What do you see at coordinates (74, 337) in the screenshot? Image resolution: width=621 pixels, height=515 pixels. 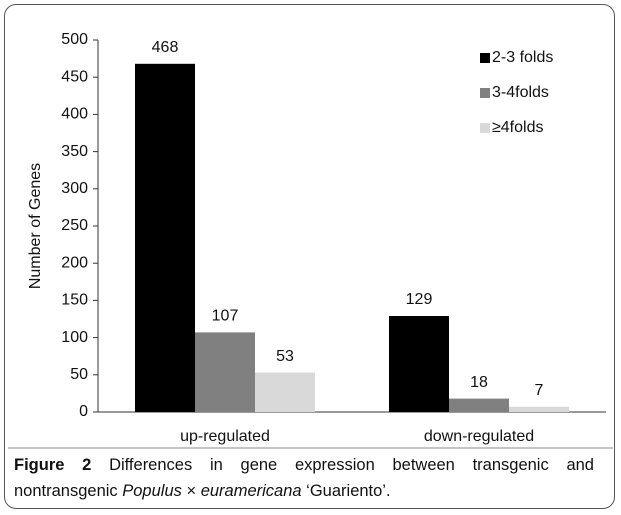 I see `y-tick-label: 100` at bounding box center [74, 337].